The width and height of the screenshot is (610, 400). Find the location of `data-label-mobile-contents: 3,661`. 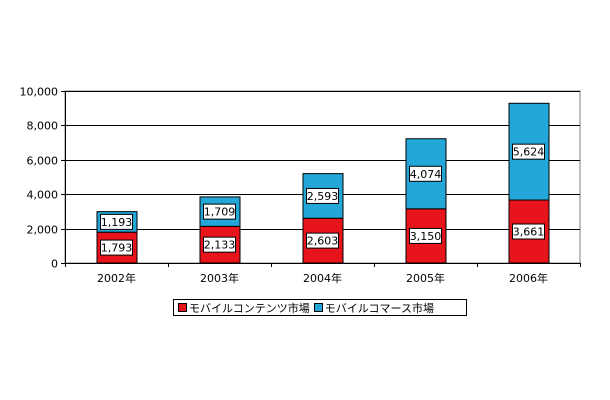

data-label-mobile-contents: 3,661 is located at coordinates (529, 232).